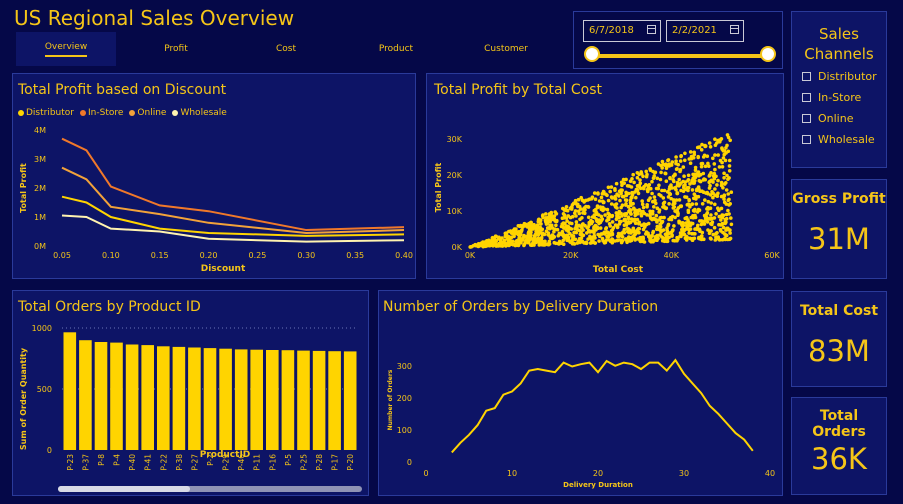 The image size is (903, 504). Describe the element at coordinates (827, 118) in the screenshot. I see `channel-option-online: Online` at that location.